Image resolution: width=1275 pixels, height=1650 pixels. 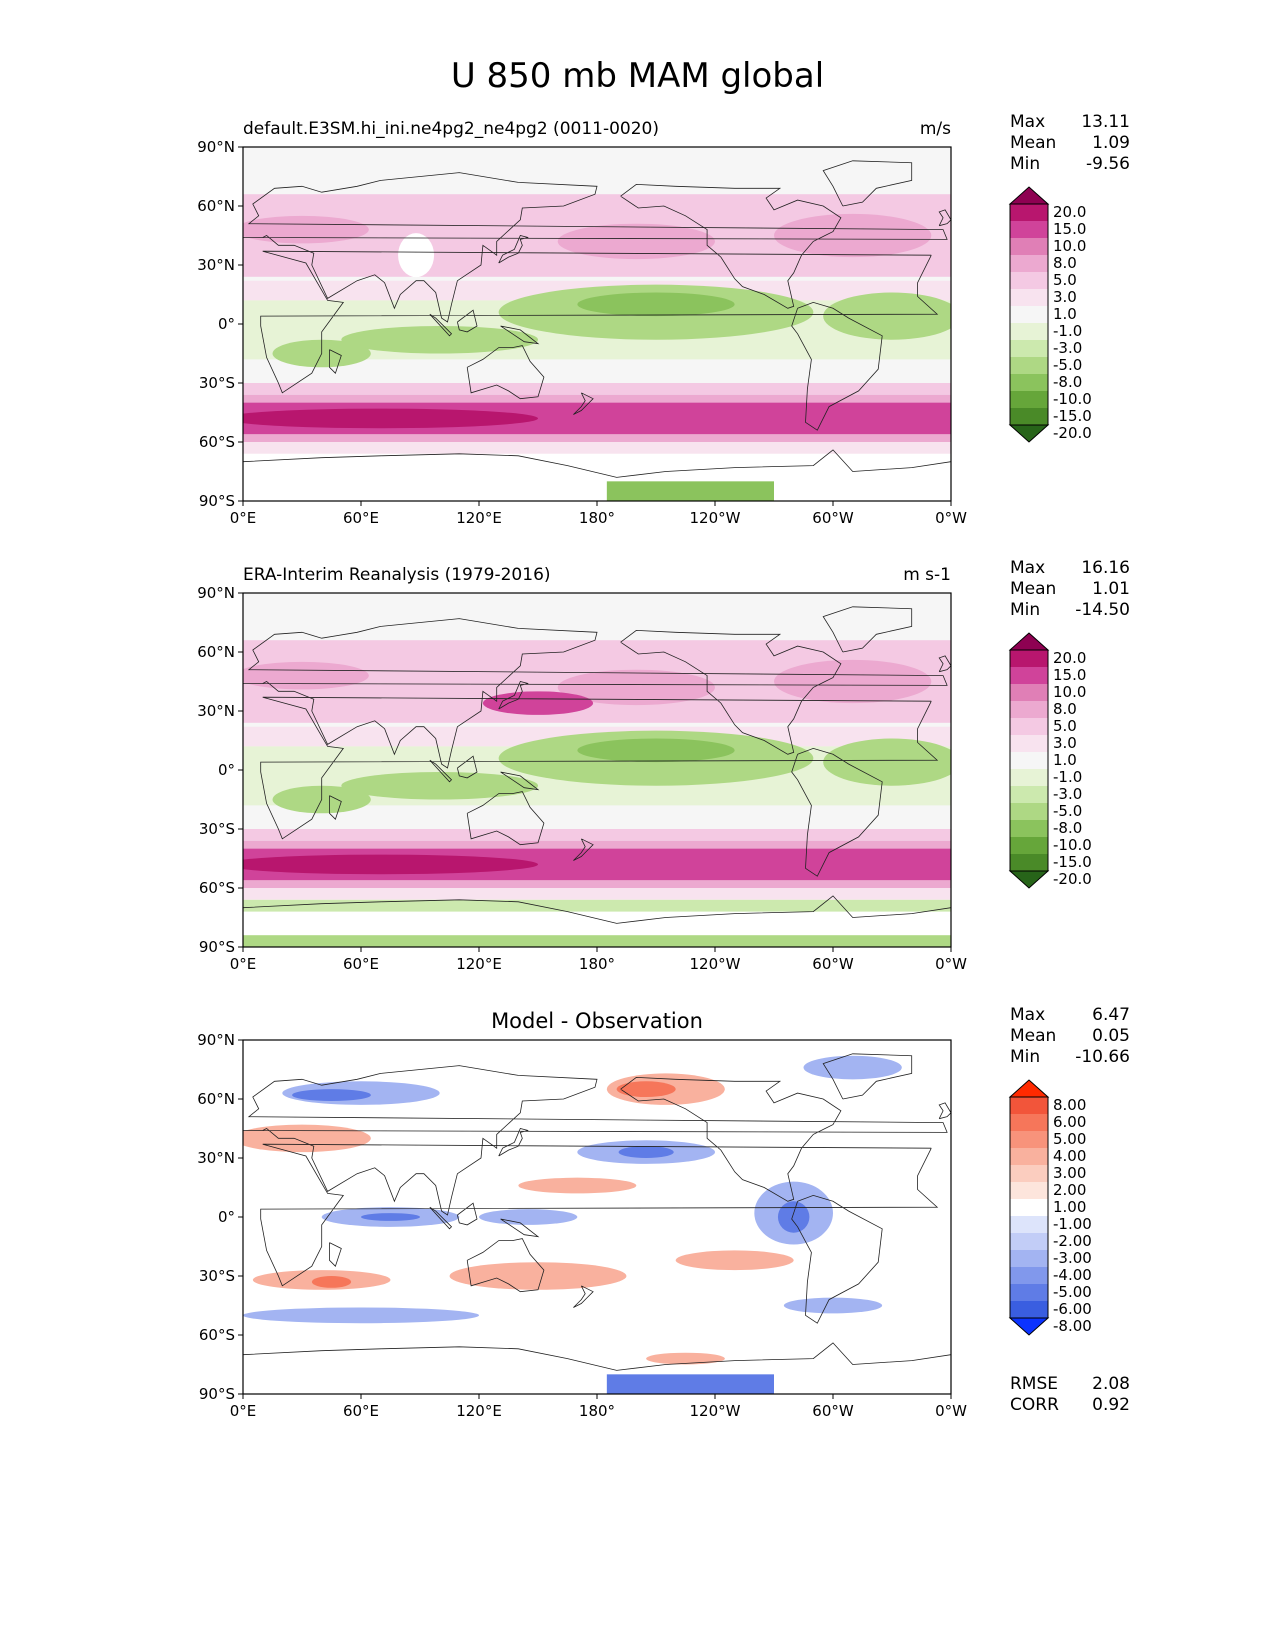 What do you see at coordinates (656, 304) in the screenshot?
I see `pacific-trade-core` at bounding box center [656, 304].